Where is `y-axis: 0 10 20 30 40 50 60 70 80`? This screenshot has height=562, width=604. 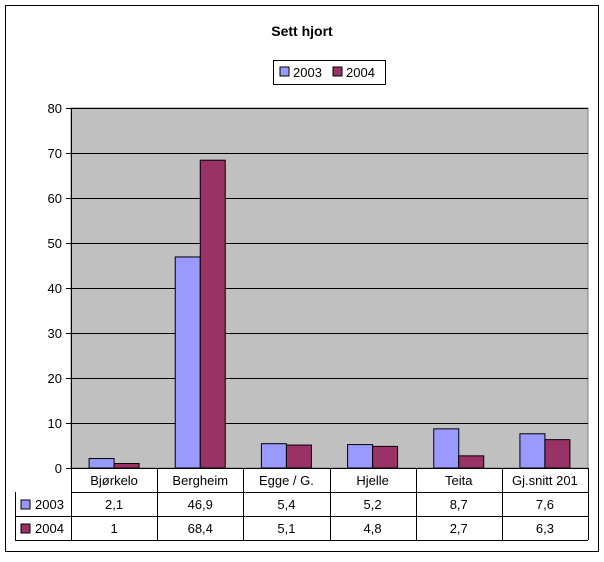 y-axis: 0 10 20 30 40 50 60 70 80 is located at coordinates (60, 288).